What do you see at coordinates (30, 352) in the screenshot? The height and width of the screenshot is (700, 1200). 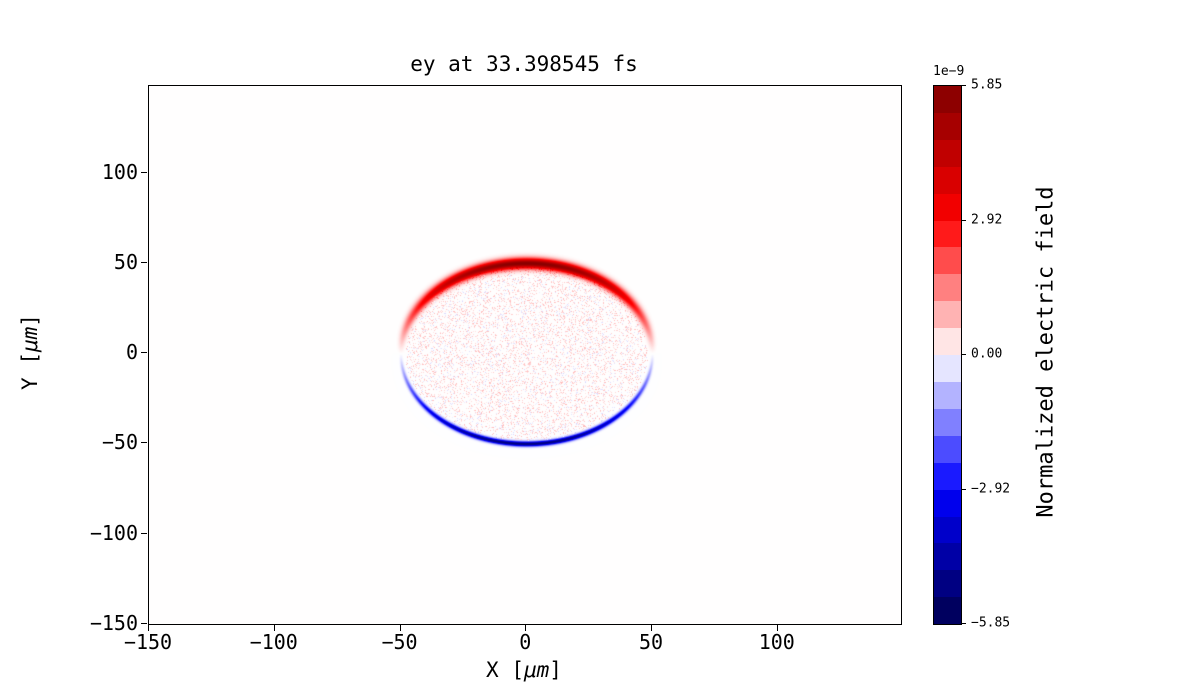 I see `y-axis-label: Y [μm]` at bounding box center [30, 352].